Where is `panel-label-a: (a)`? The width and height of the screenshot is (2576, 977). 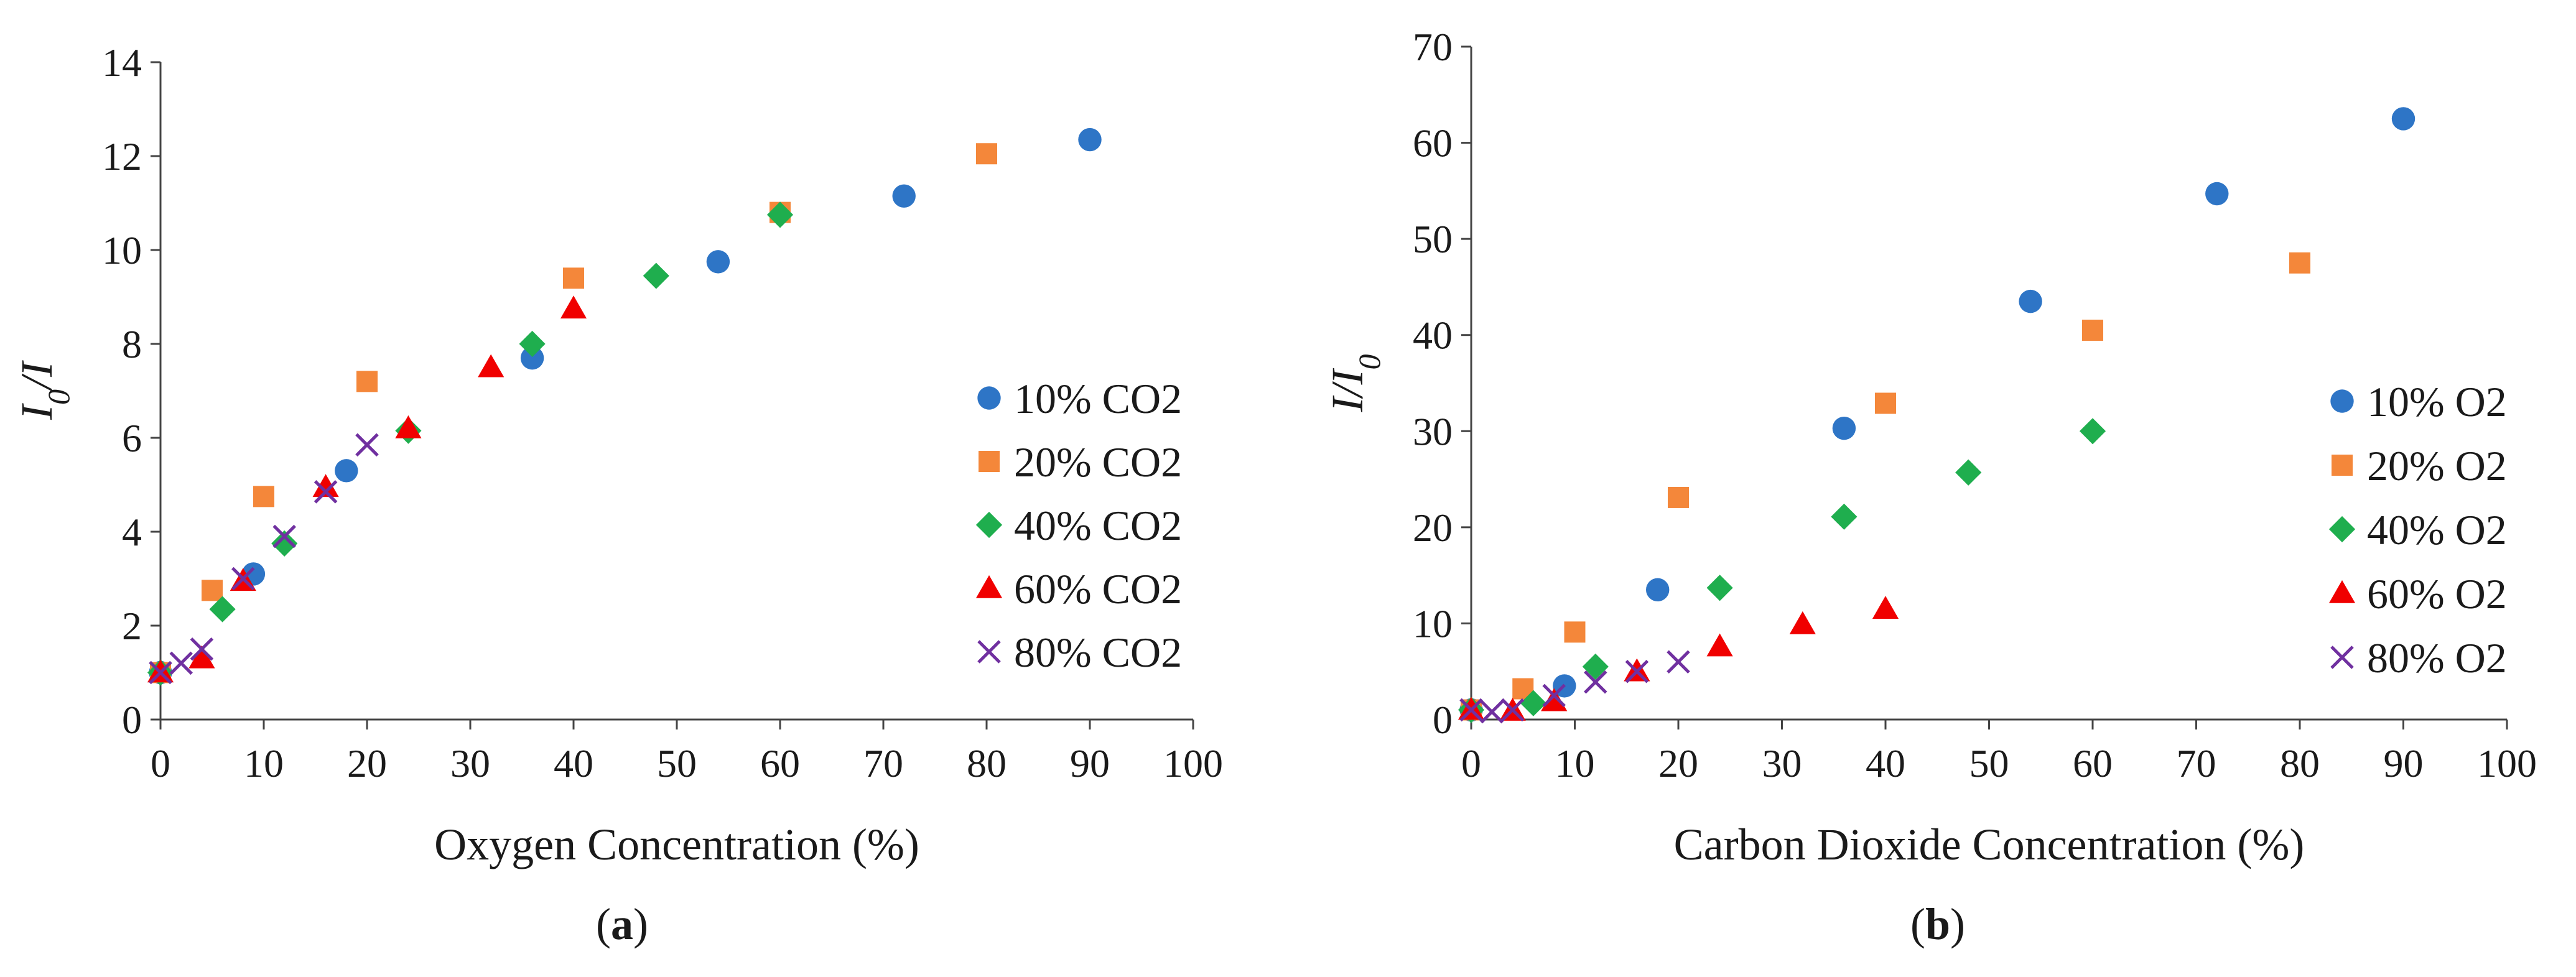 panel-label-a: (a) is located at coordinates (622, 924).